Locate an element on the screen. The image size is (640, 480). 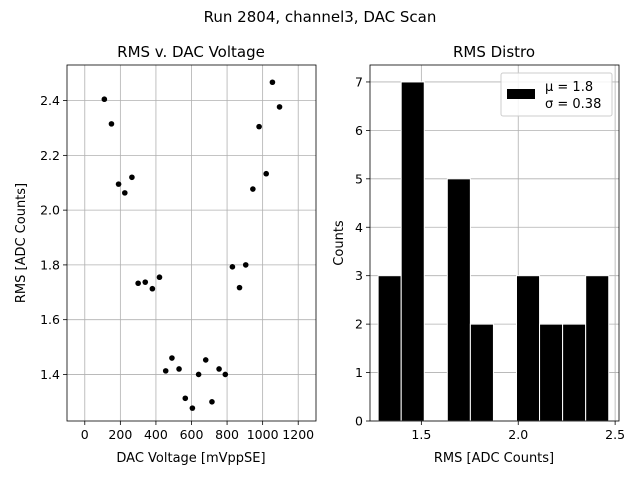
histogram-y-tick-label: 5 is located at coordinates (359, 178).